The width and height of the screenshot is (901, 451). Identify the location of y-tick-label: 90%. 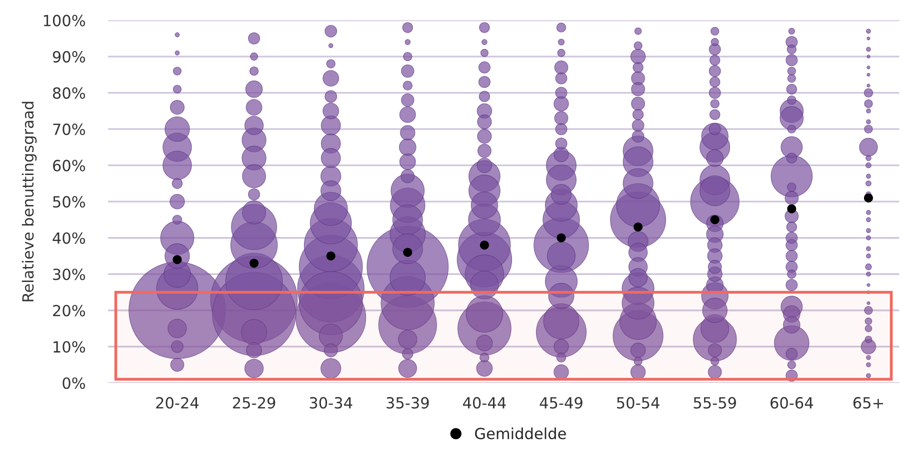
(69, 57).